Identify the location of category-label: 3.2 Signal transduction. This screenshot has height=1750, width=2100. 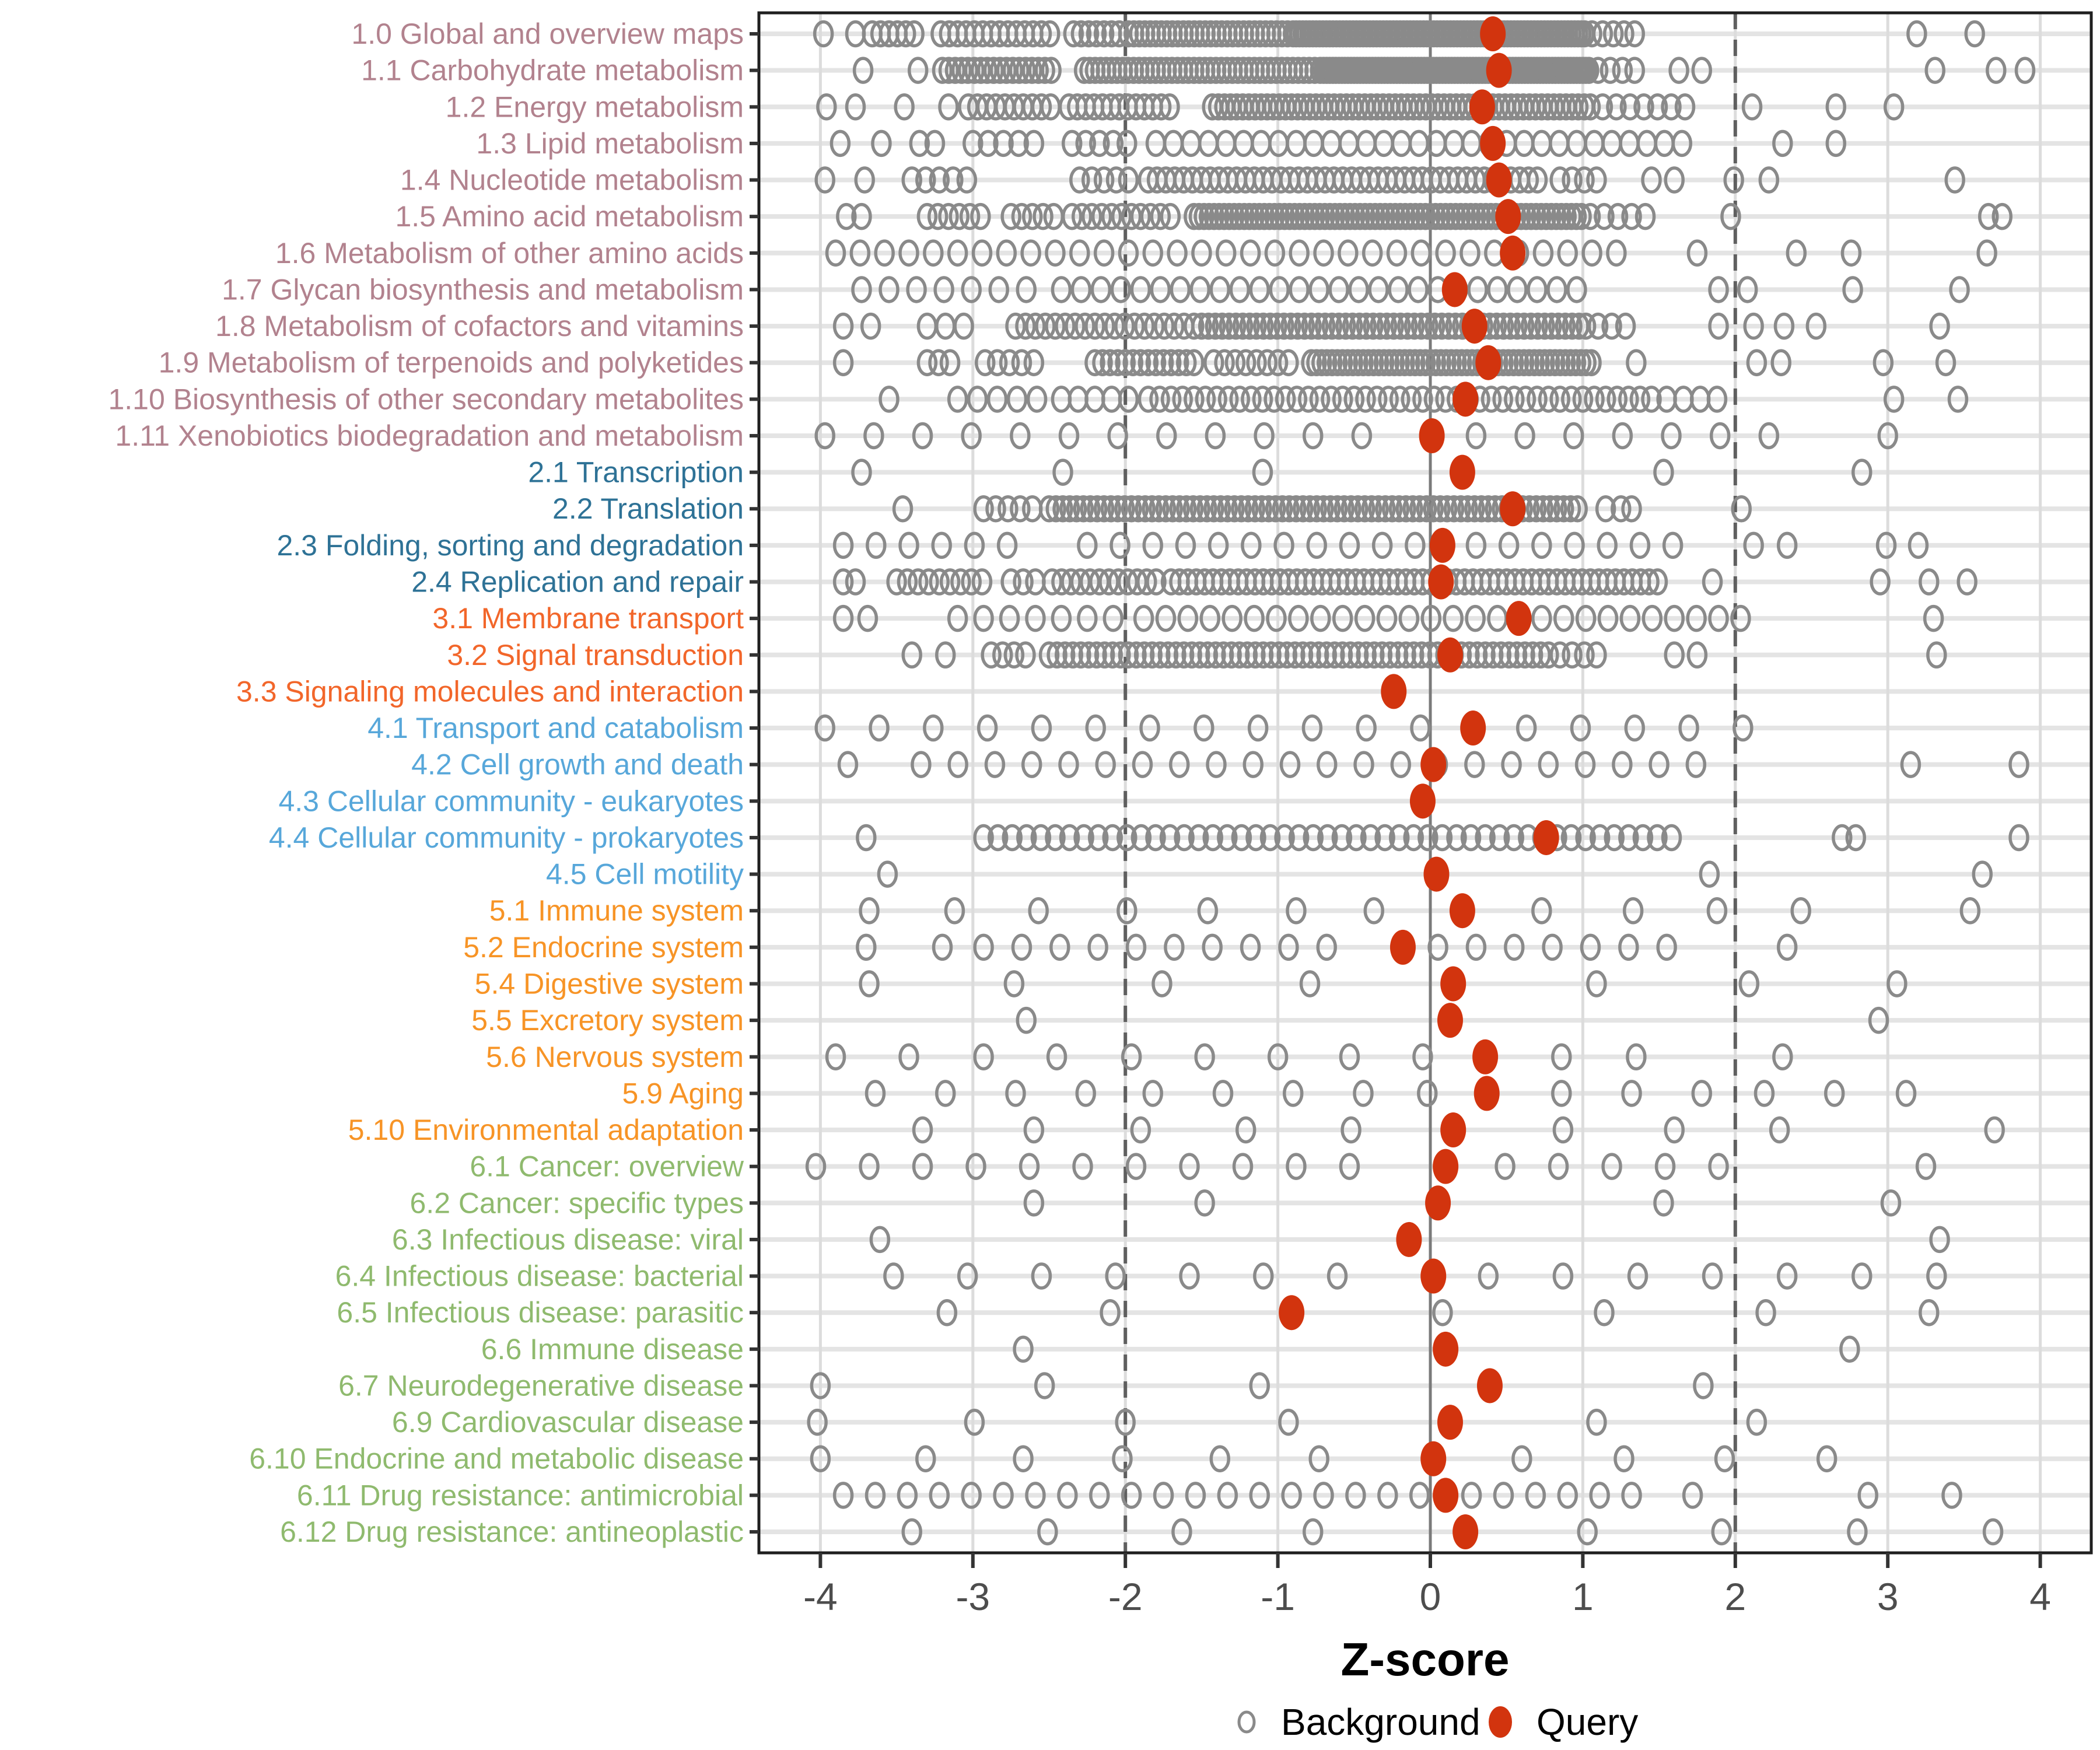
(595, 655).